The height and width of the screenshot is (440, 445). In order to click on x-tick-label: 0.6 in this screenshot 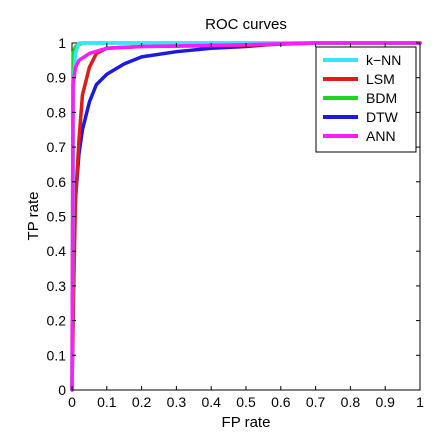, I will do `click(281, 402)`.